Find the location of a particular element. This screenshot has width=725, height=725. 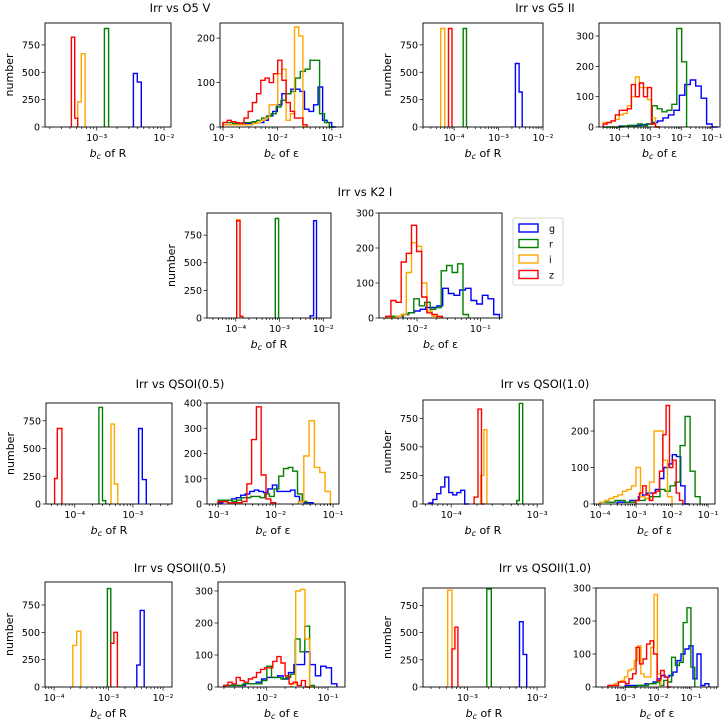

y-tick-label: 100 is located at coordinates (365, 284).